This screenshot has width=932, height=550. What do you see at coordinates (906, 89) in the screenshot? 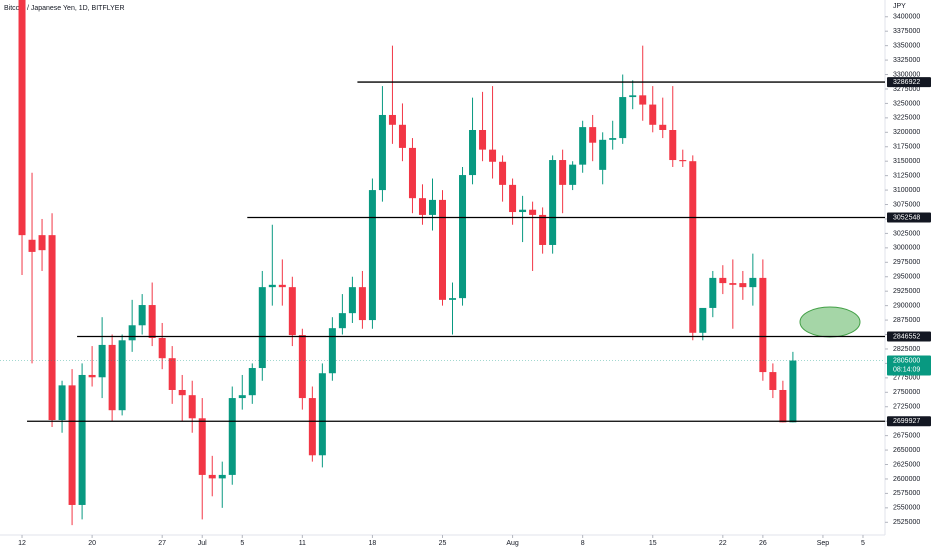
I see `y-tick-label: 3275000` at bounding box center [906, 89].